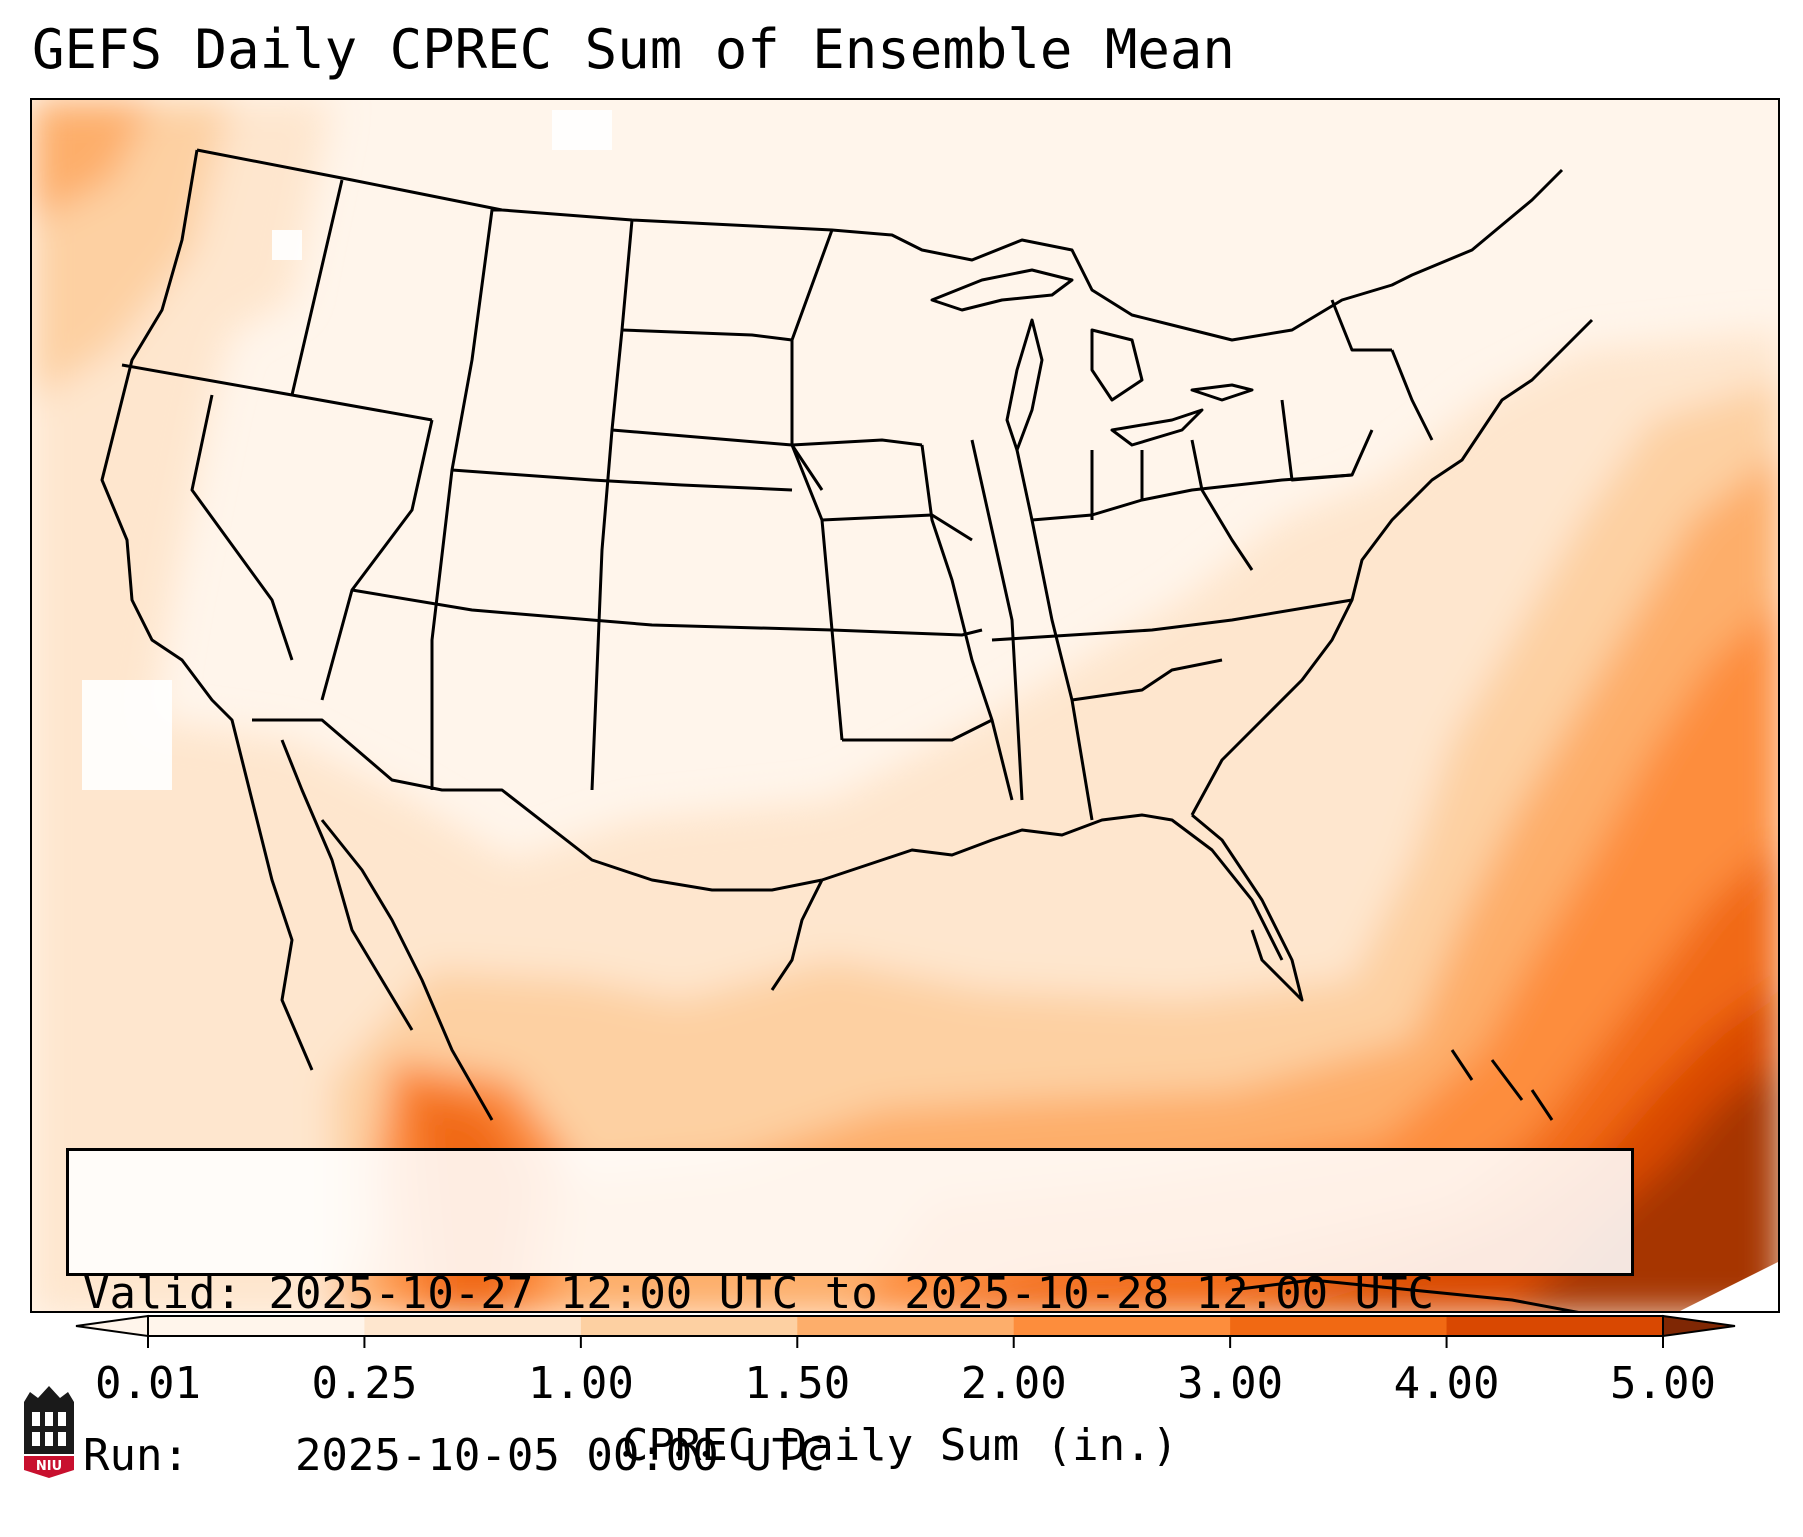 This screenshot has width=1803, height=1537. What do you see at coordinates (92, 160) in the screenshot?
I see `precip-area-orange-nw` at bounding box center [92, 160].